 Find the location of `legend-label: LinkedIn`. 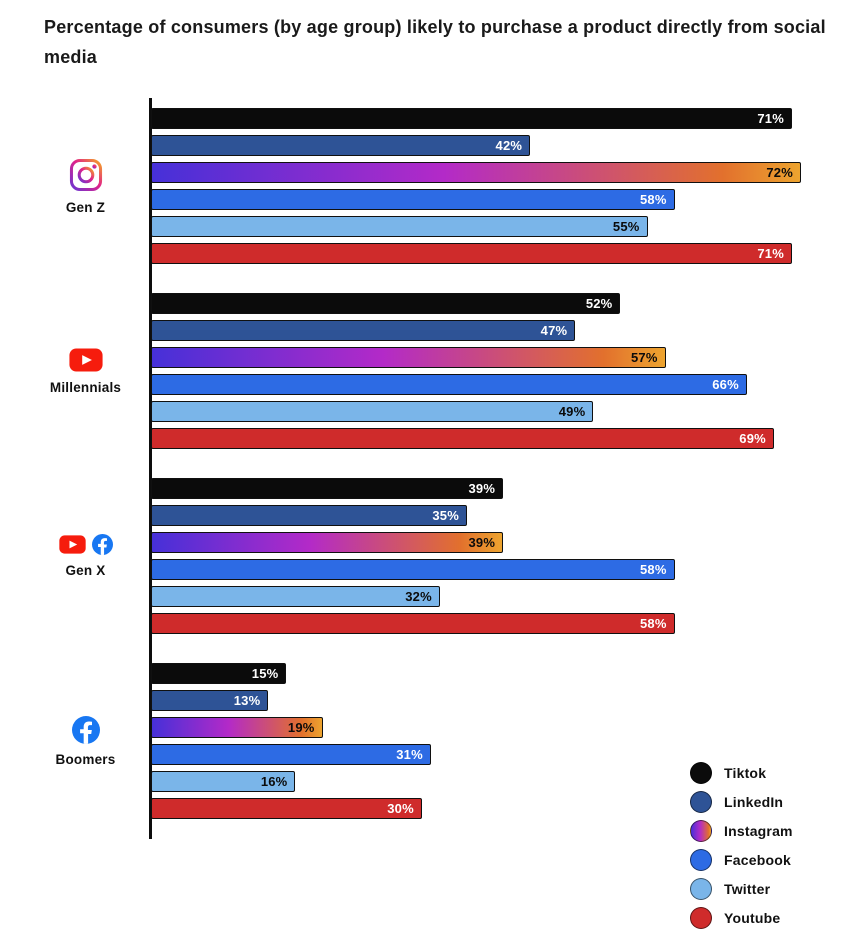

legend-label: LinkedIn is located at coordinates (754, 802).